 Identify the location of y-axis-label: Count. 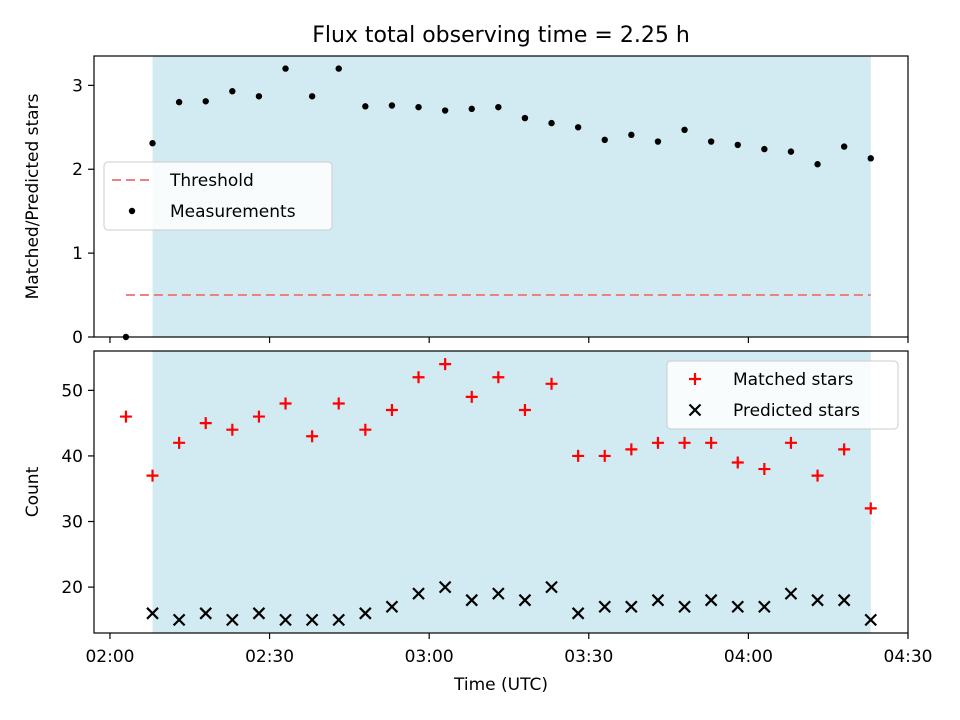
(33, 491).